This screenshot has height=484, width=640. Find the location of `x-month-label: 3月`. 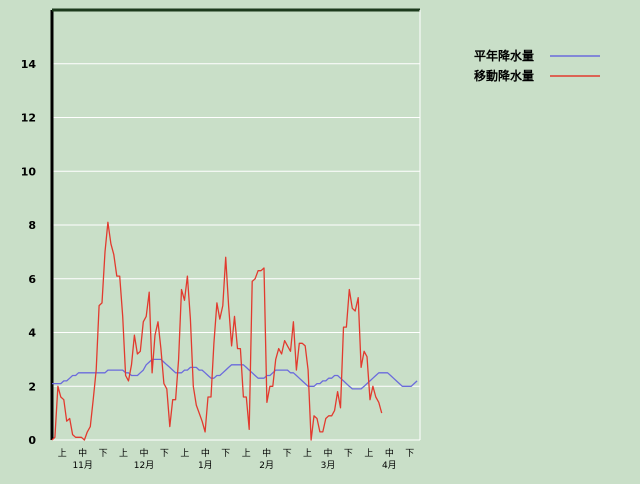

x-month-label: 3月 is located at coordinates (328, 465).